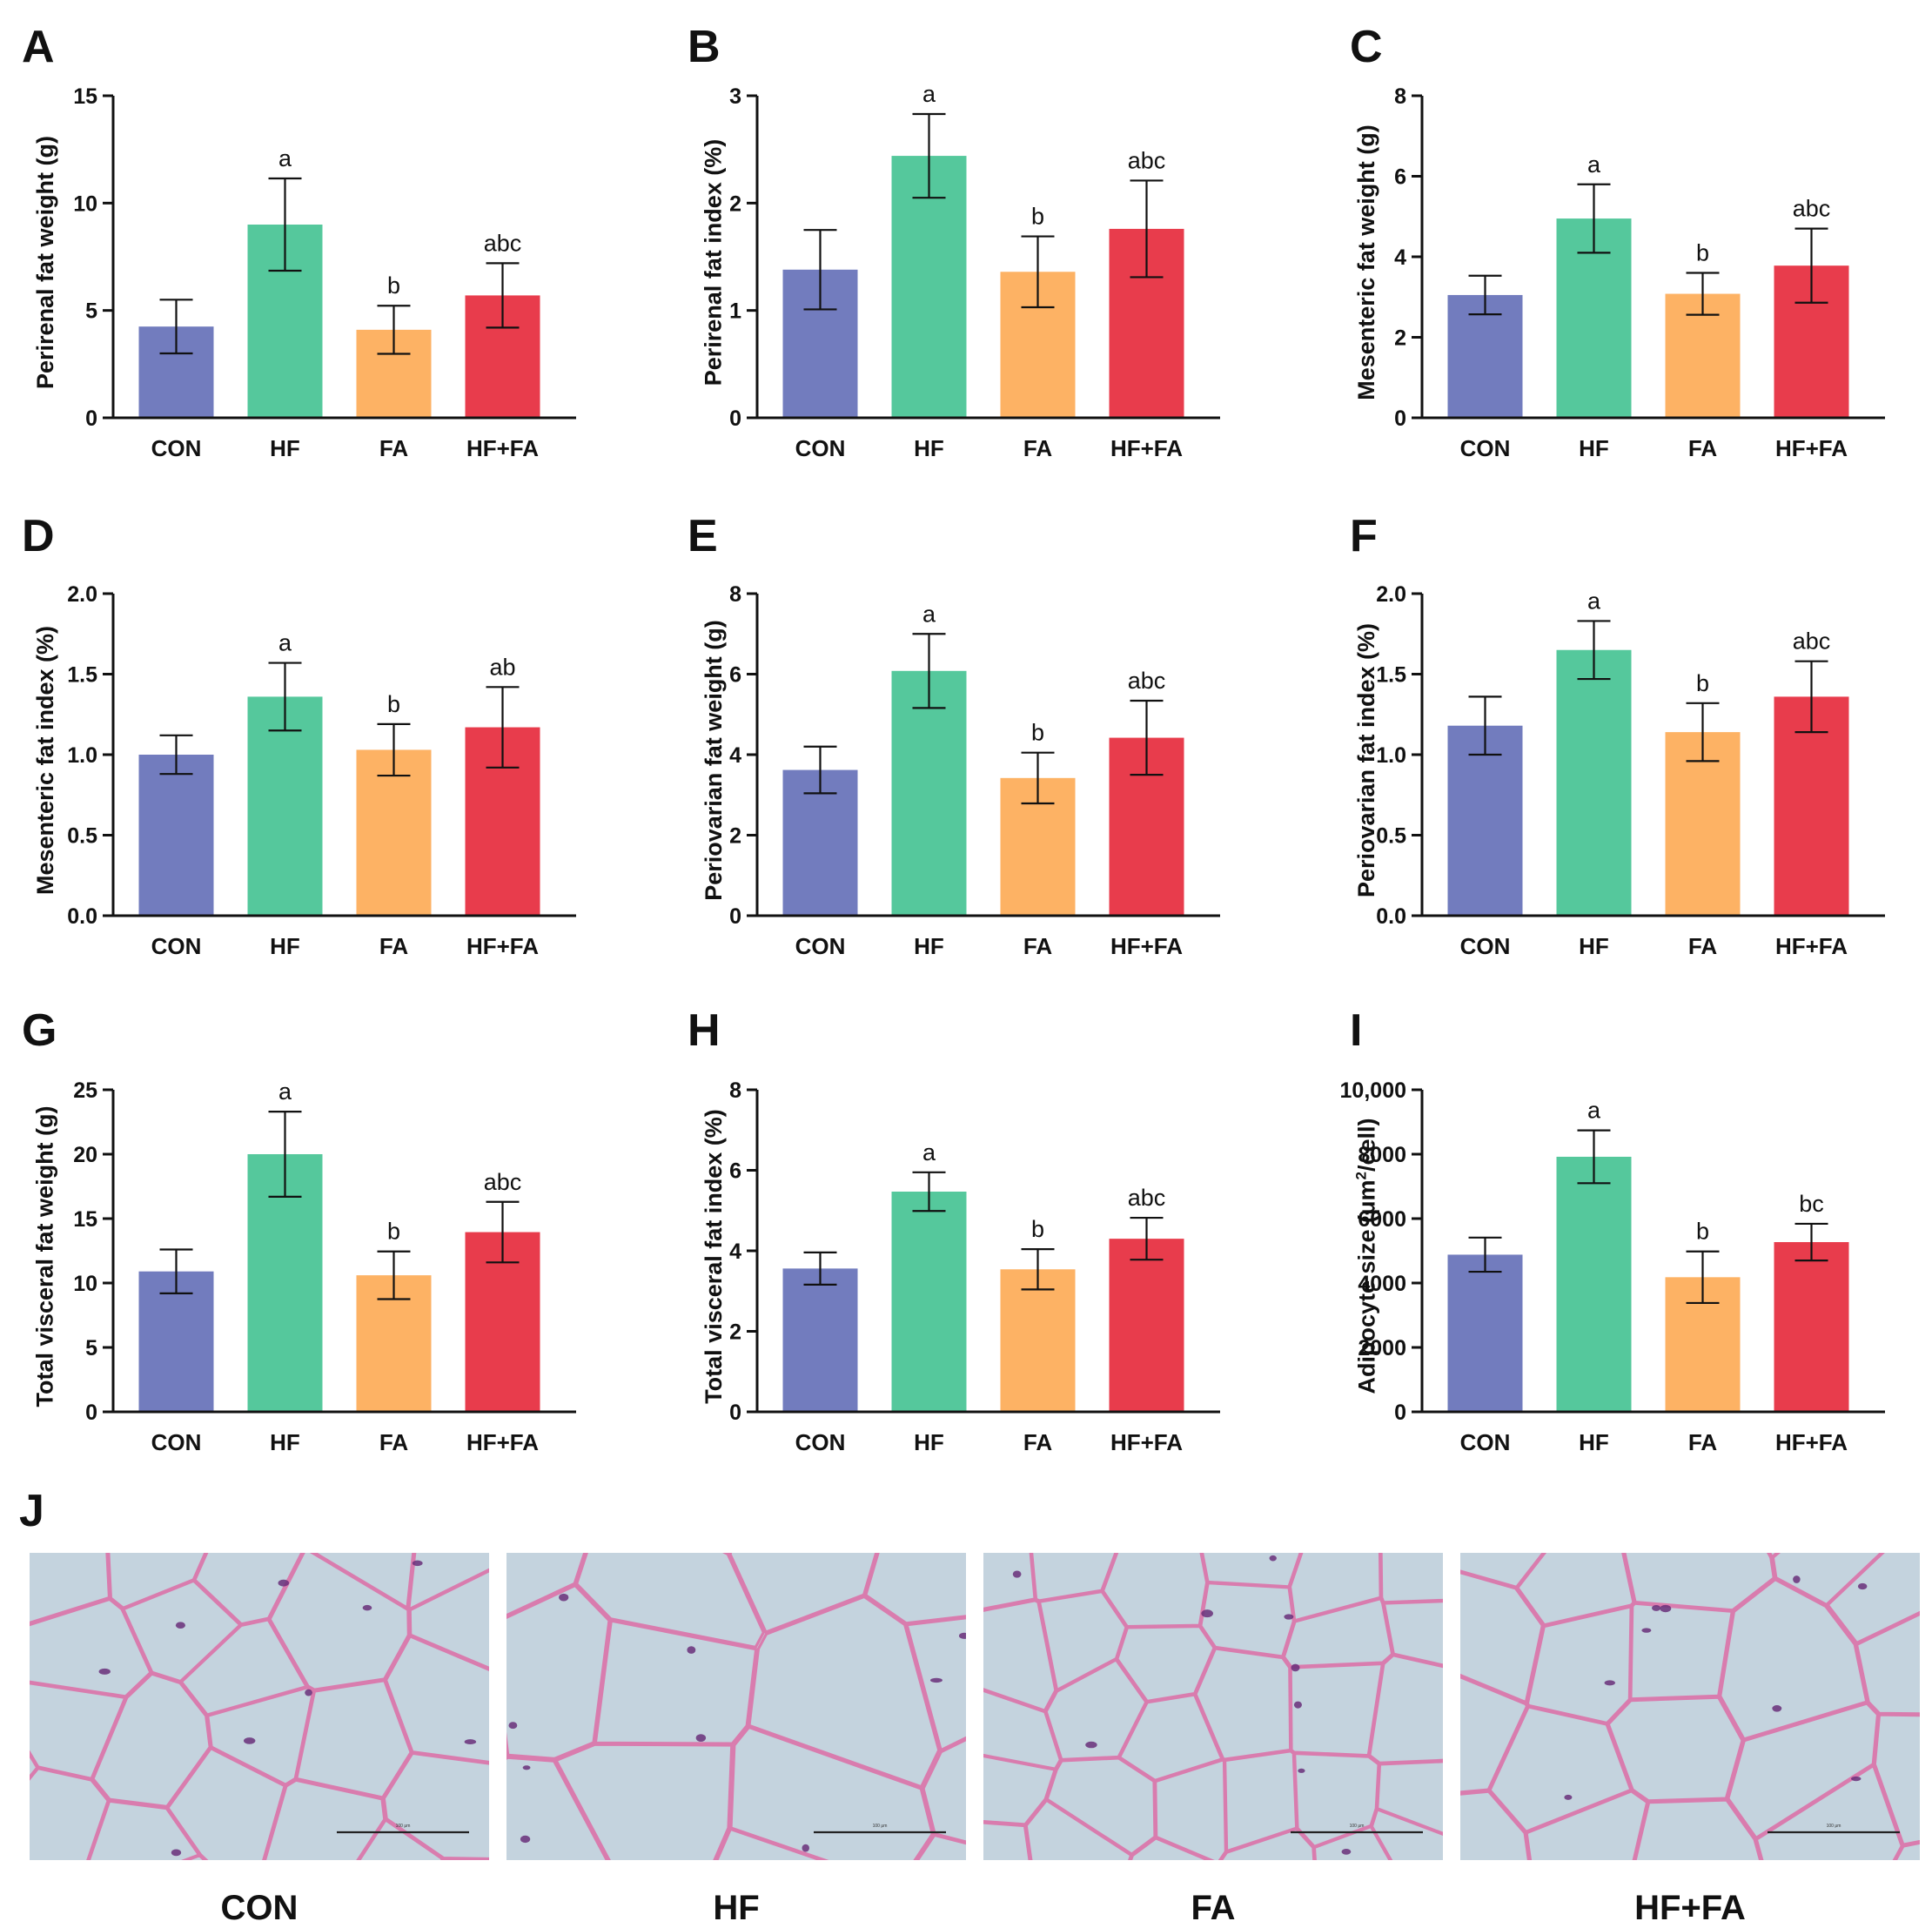  What do you see at coordinates (1690, 1908) in the screenshot?
I see `micrograph-label: HF+FA` at bounding box center [1690, 1908].